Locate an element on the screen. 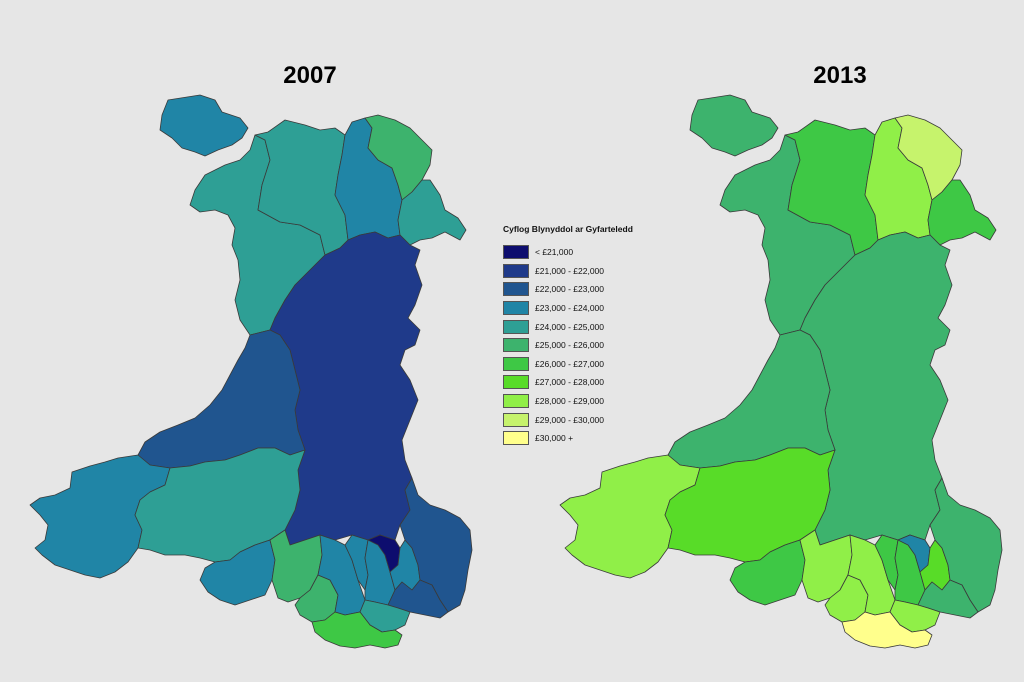  map-title-2007: 2007 is located at coordinates (310, 75).